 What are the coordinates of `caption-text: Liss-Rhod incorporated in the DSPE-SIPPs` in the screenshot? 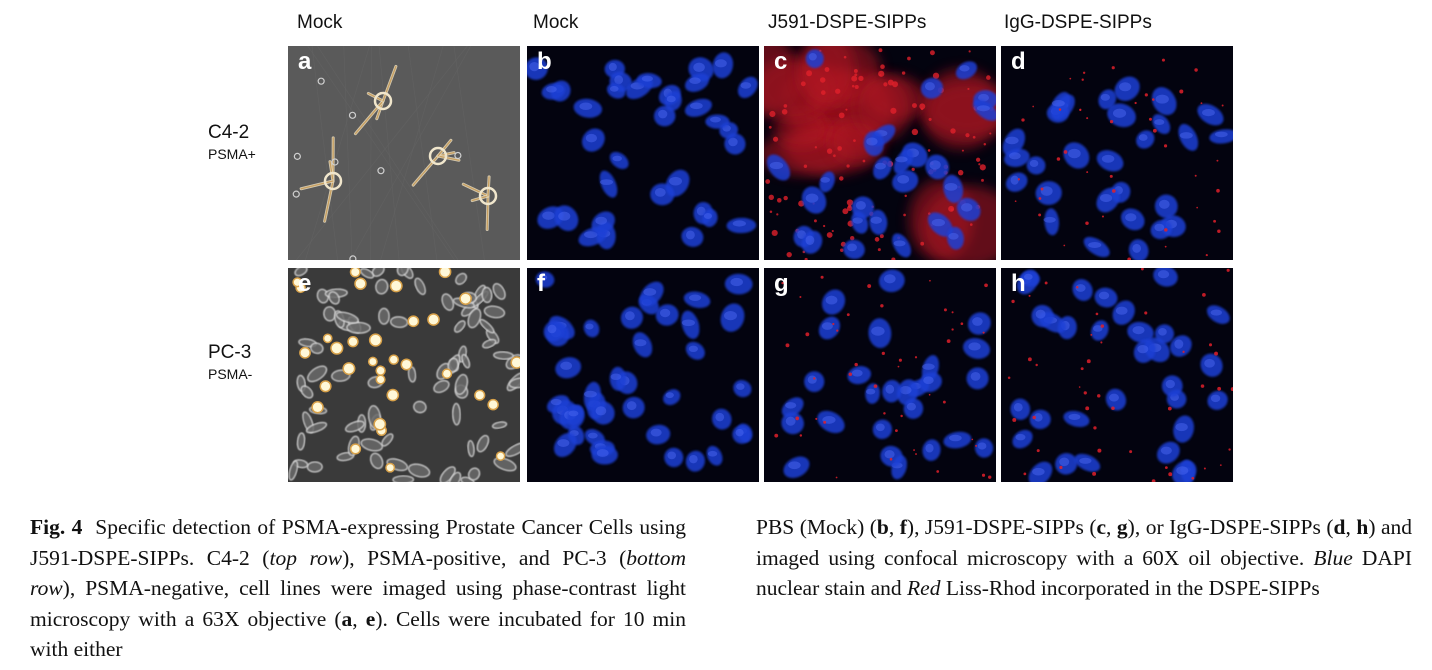 It's located at (1130, 588).